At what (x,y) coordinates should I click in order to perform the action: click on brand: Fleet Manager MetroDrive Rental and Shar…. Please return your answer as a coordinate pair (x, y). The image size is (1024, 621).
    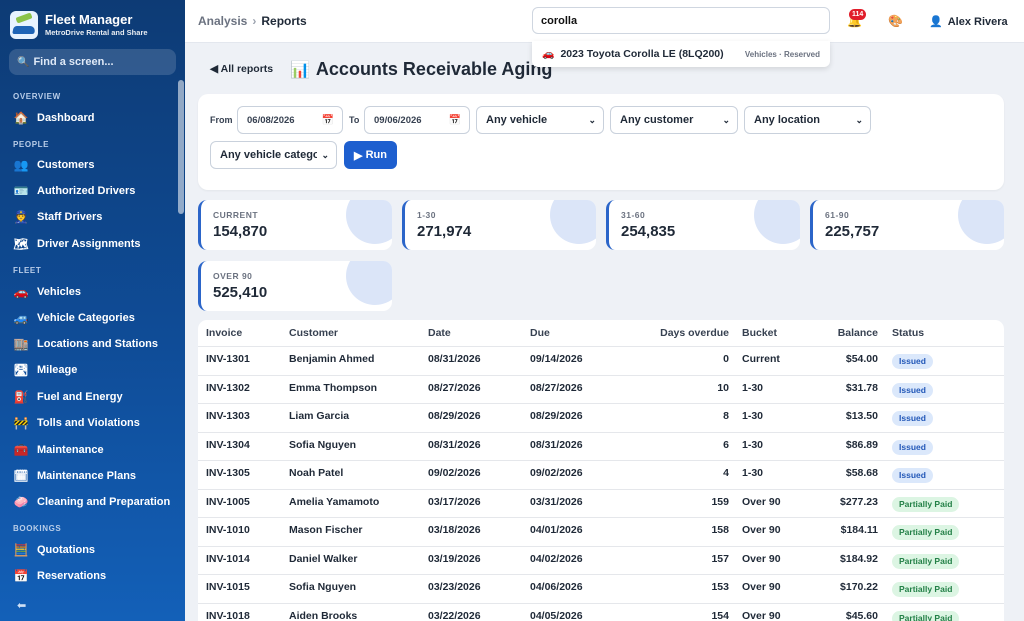
    Looking at the image, I should click on (79, 25).